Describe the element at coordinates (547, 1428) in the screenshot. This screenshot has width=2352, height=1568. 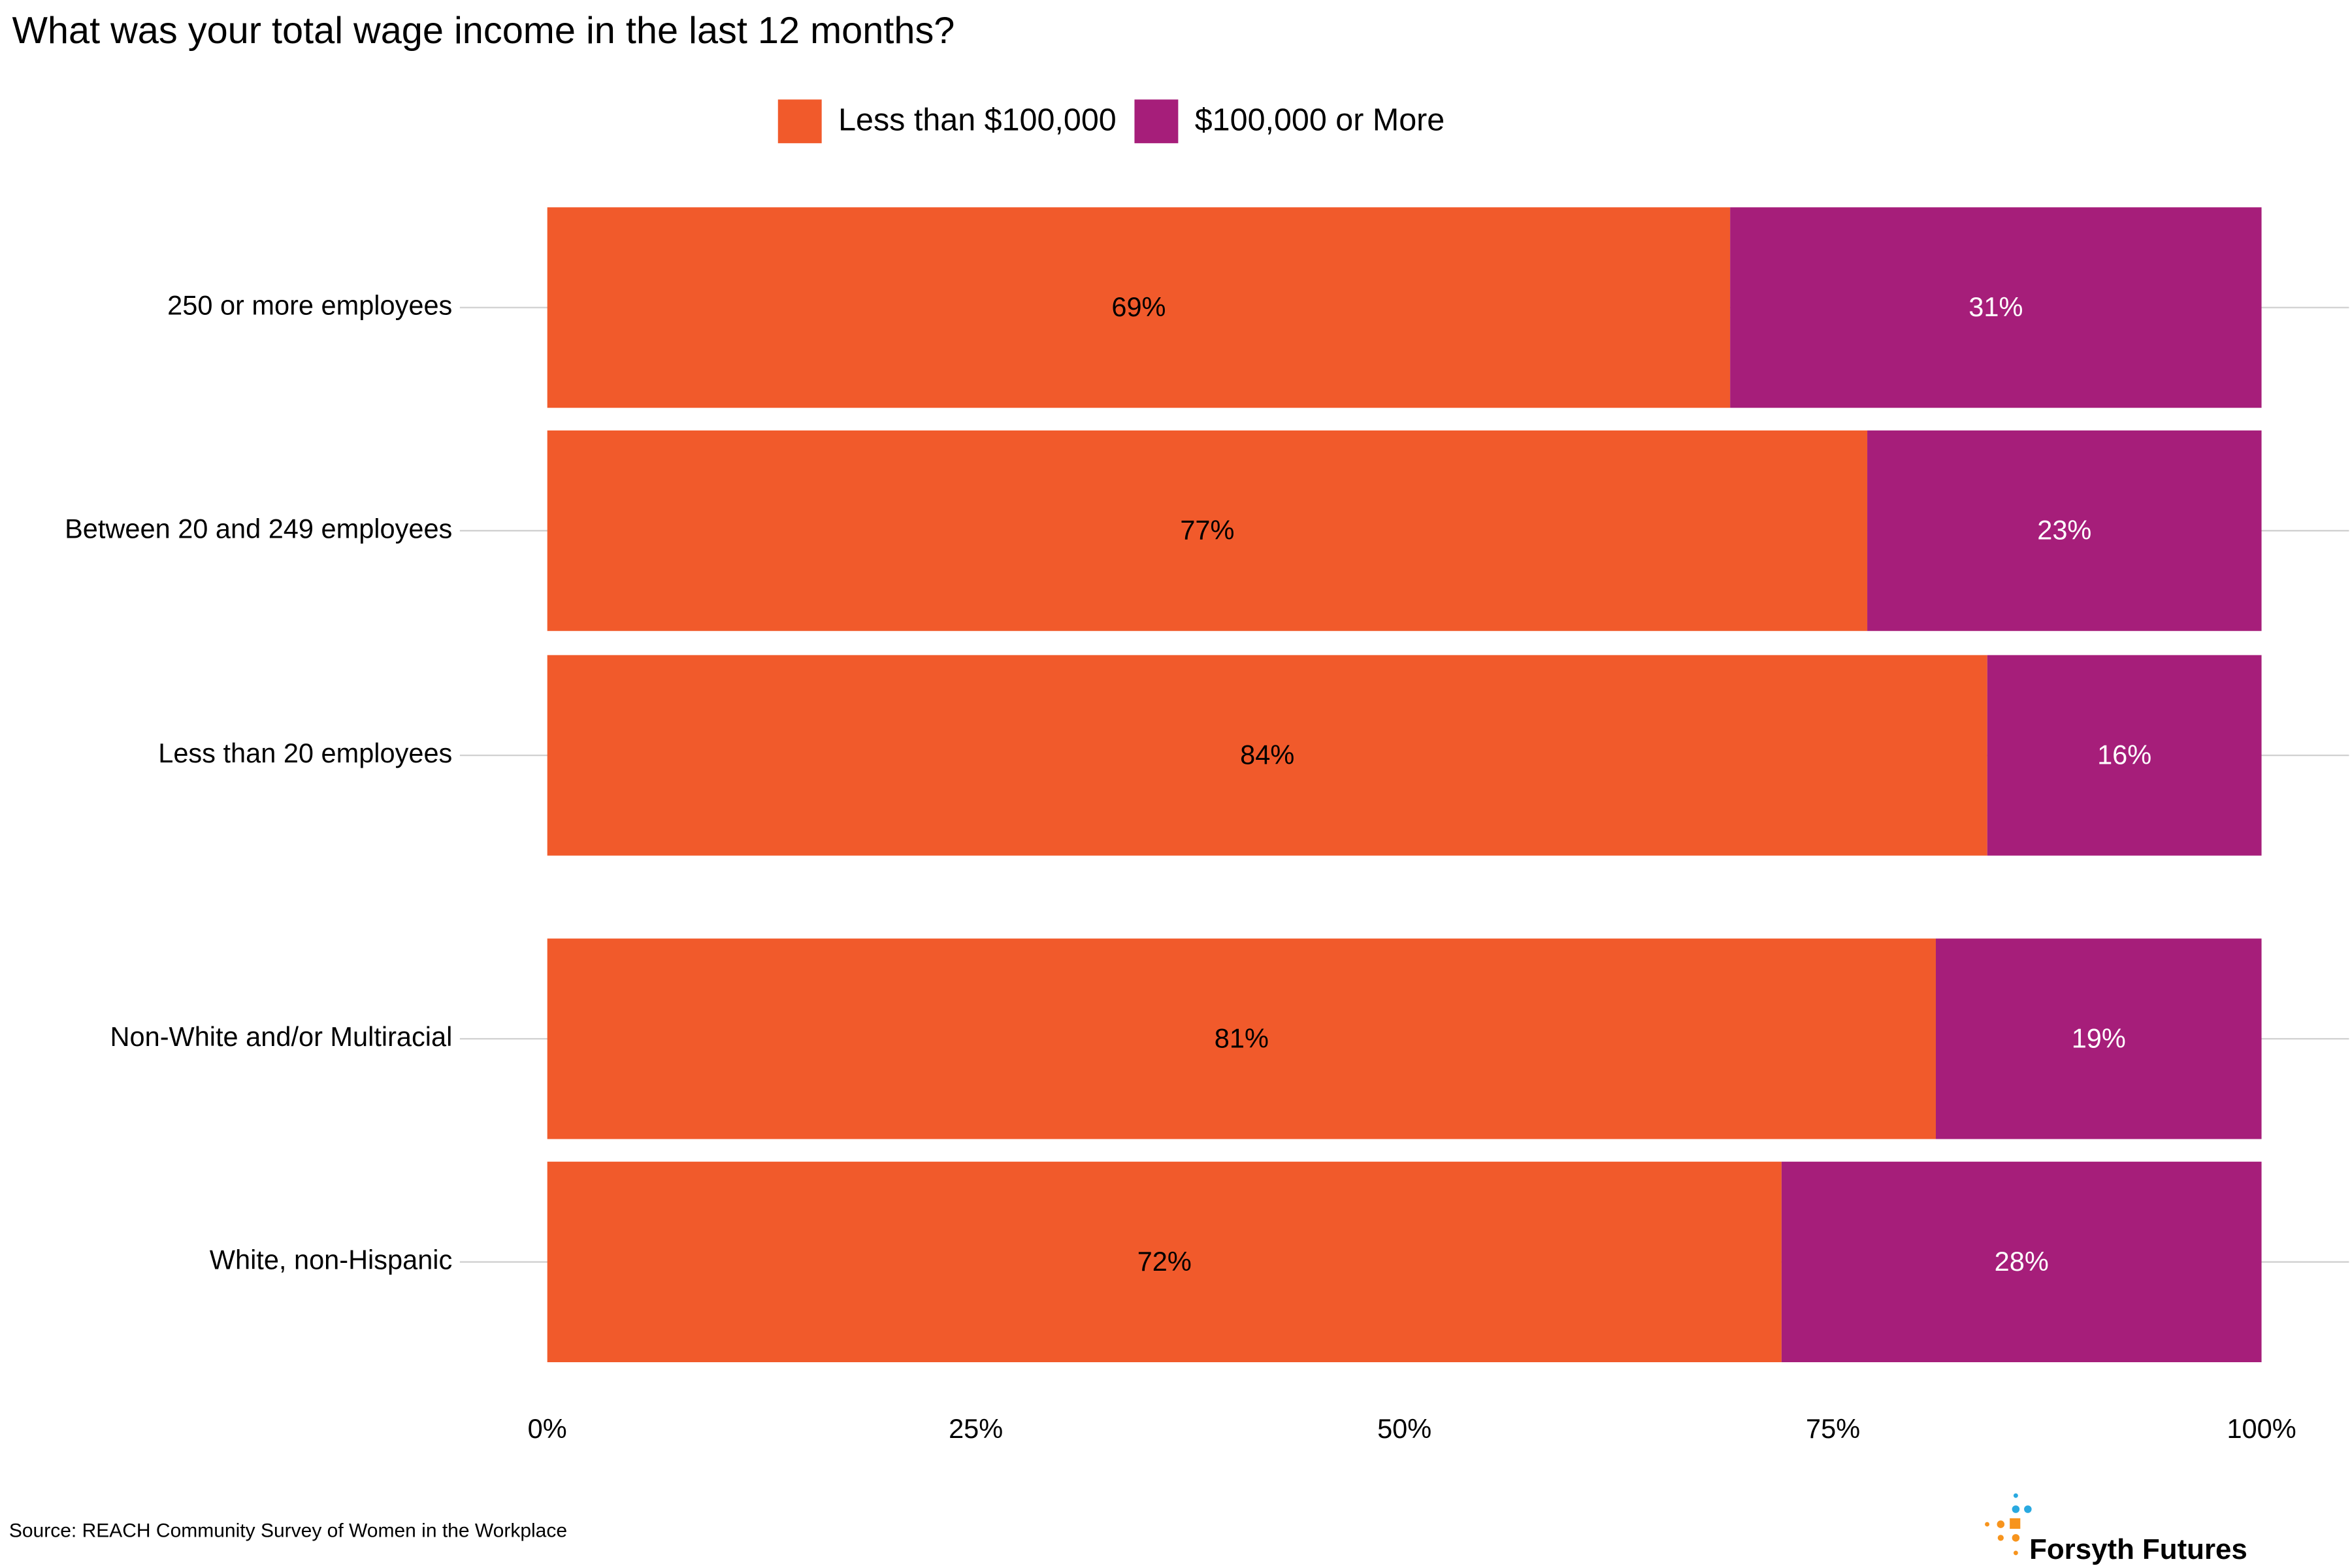
I see `x-tick-label: 0%` at that location.